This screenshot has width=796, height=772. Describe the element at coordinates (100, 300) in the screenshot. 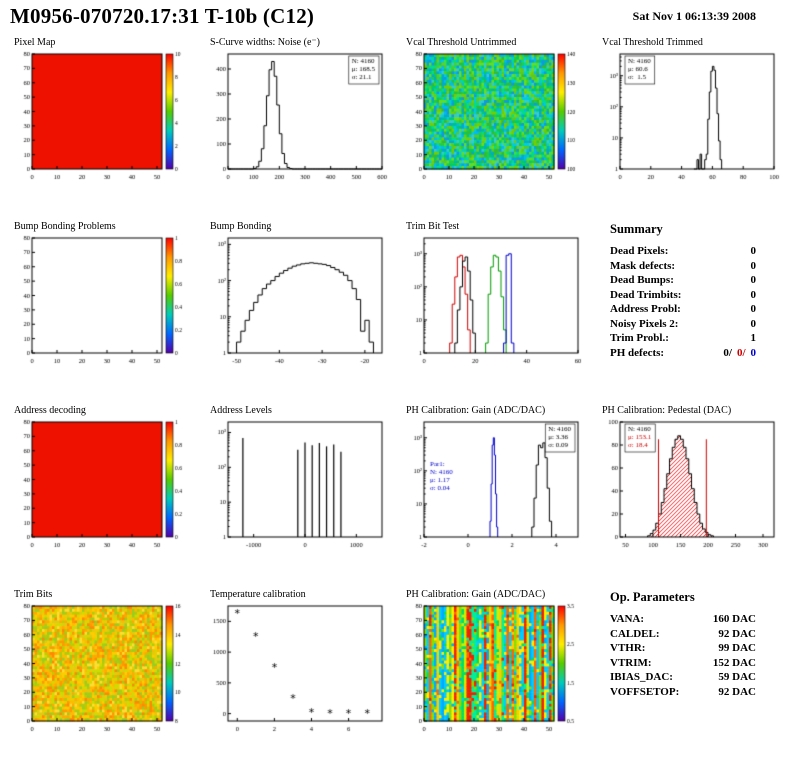

I see `bump-bonding-problems-chart` at that location.